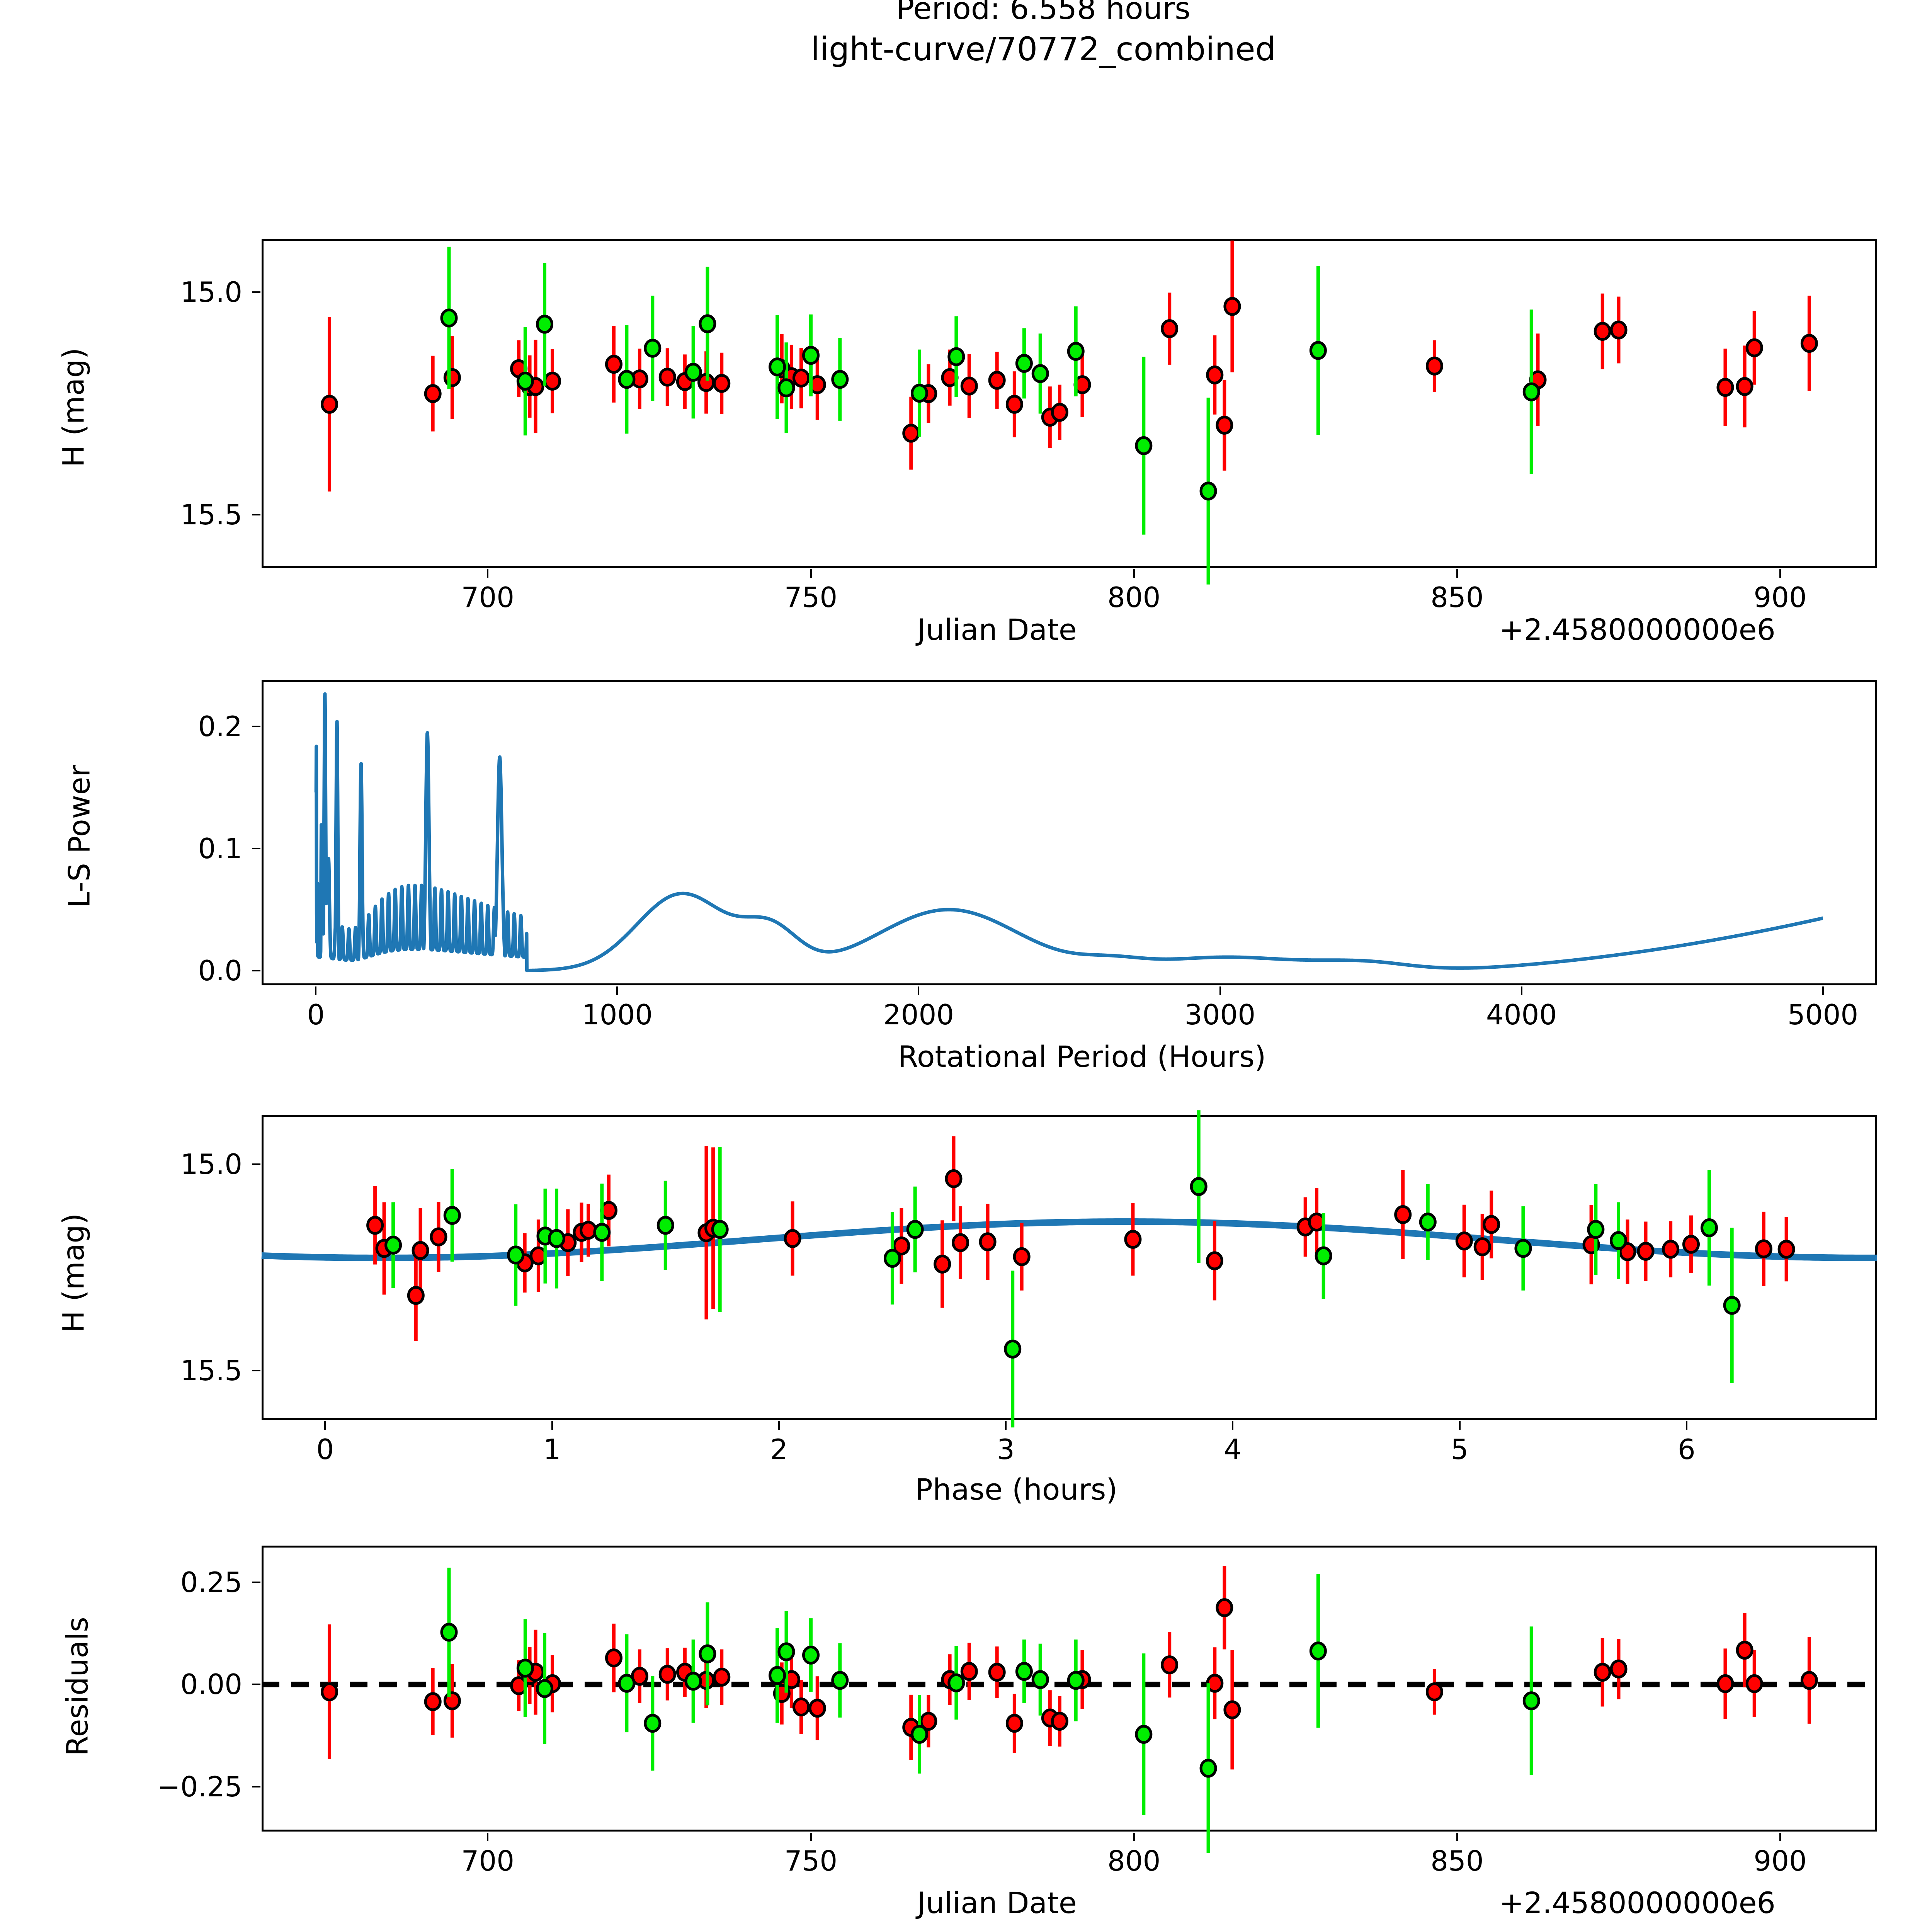  Describe the element at coordinates (1686, 1449) in the screenshot. I see `x-tick-label: 6` at that location.